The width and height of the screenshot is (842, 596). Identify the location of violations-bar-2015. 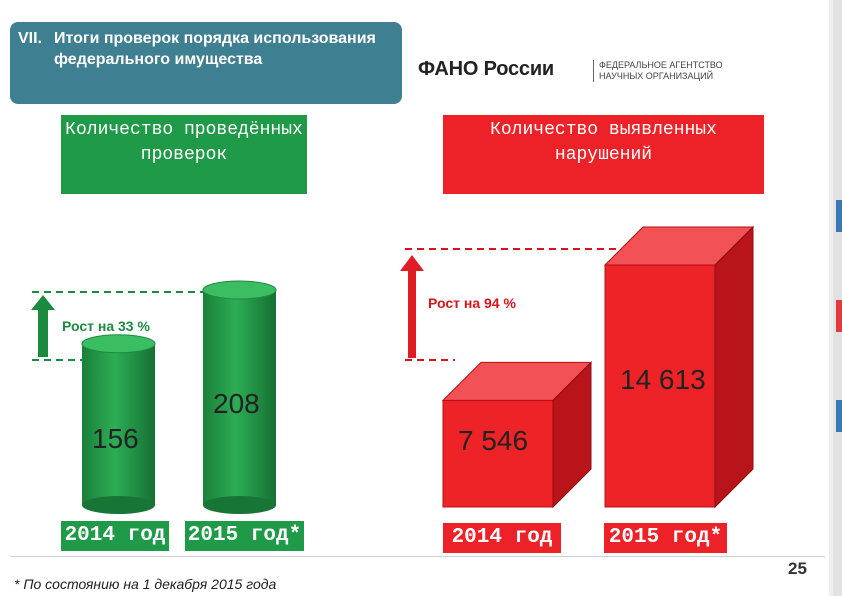
(679, 367).